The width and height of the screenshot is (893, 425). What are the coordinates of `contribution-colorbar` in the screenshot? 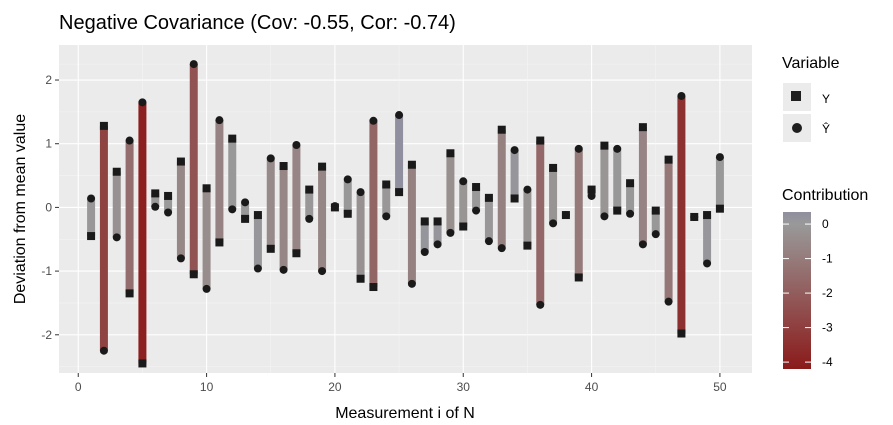 It's located at (797, 290).